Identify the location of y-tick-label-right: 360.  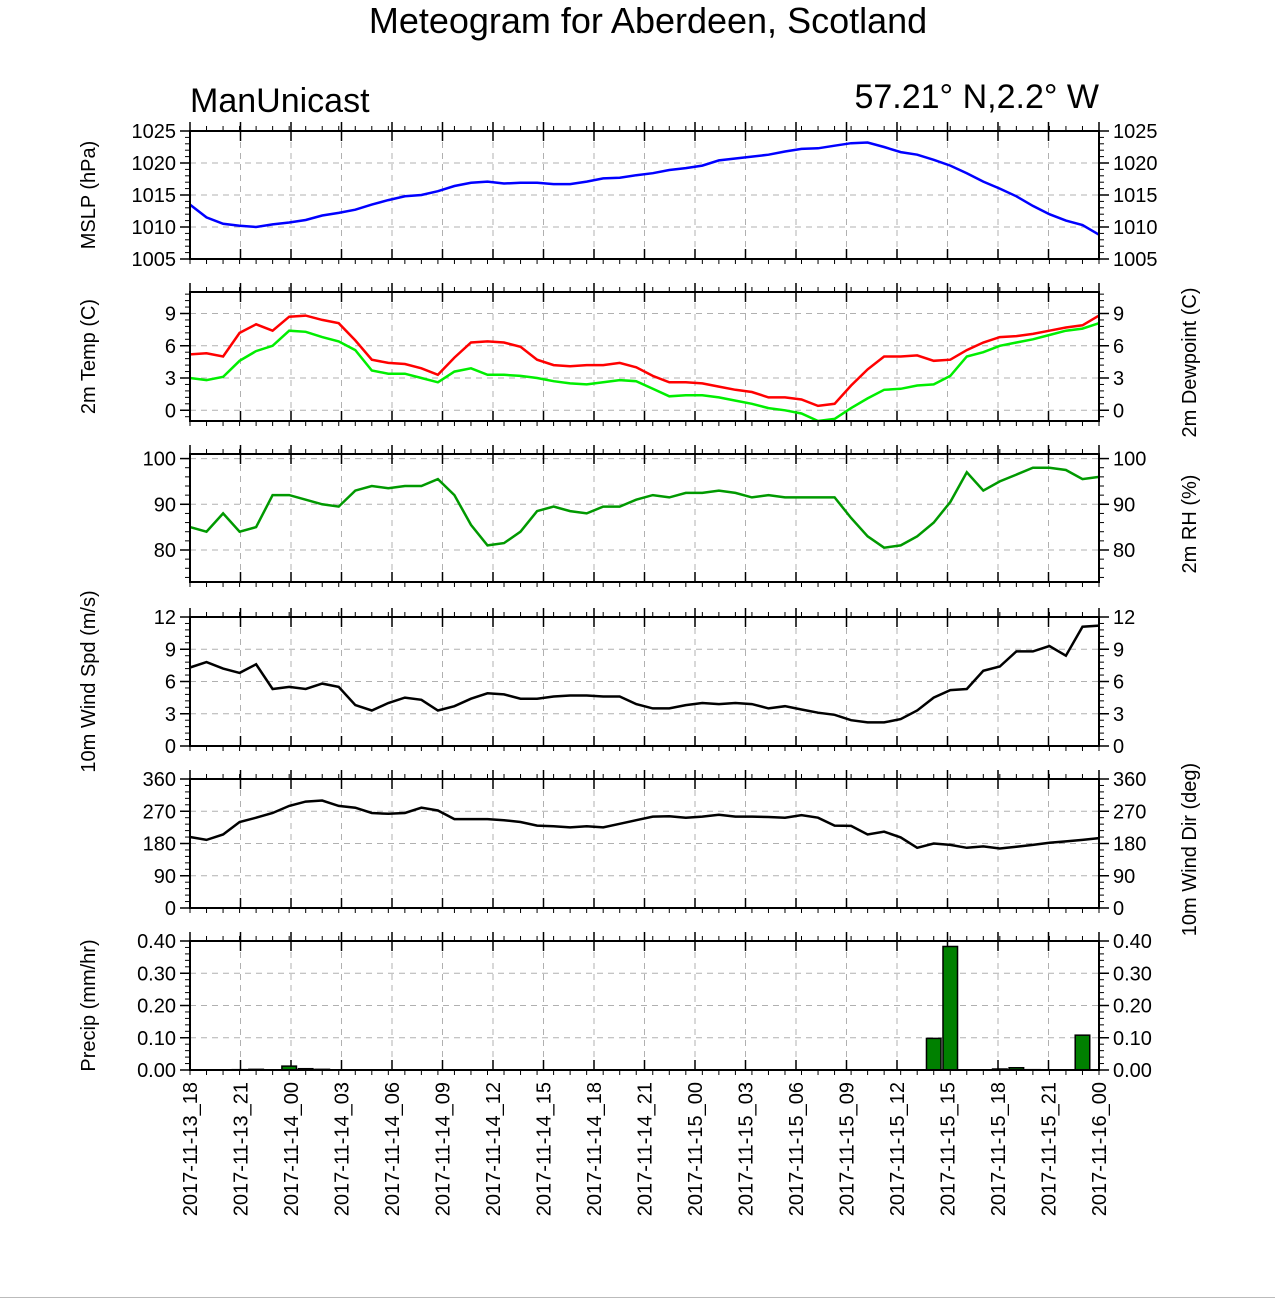
(1129, 780).